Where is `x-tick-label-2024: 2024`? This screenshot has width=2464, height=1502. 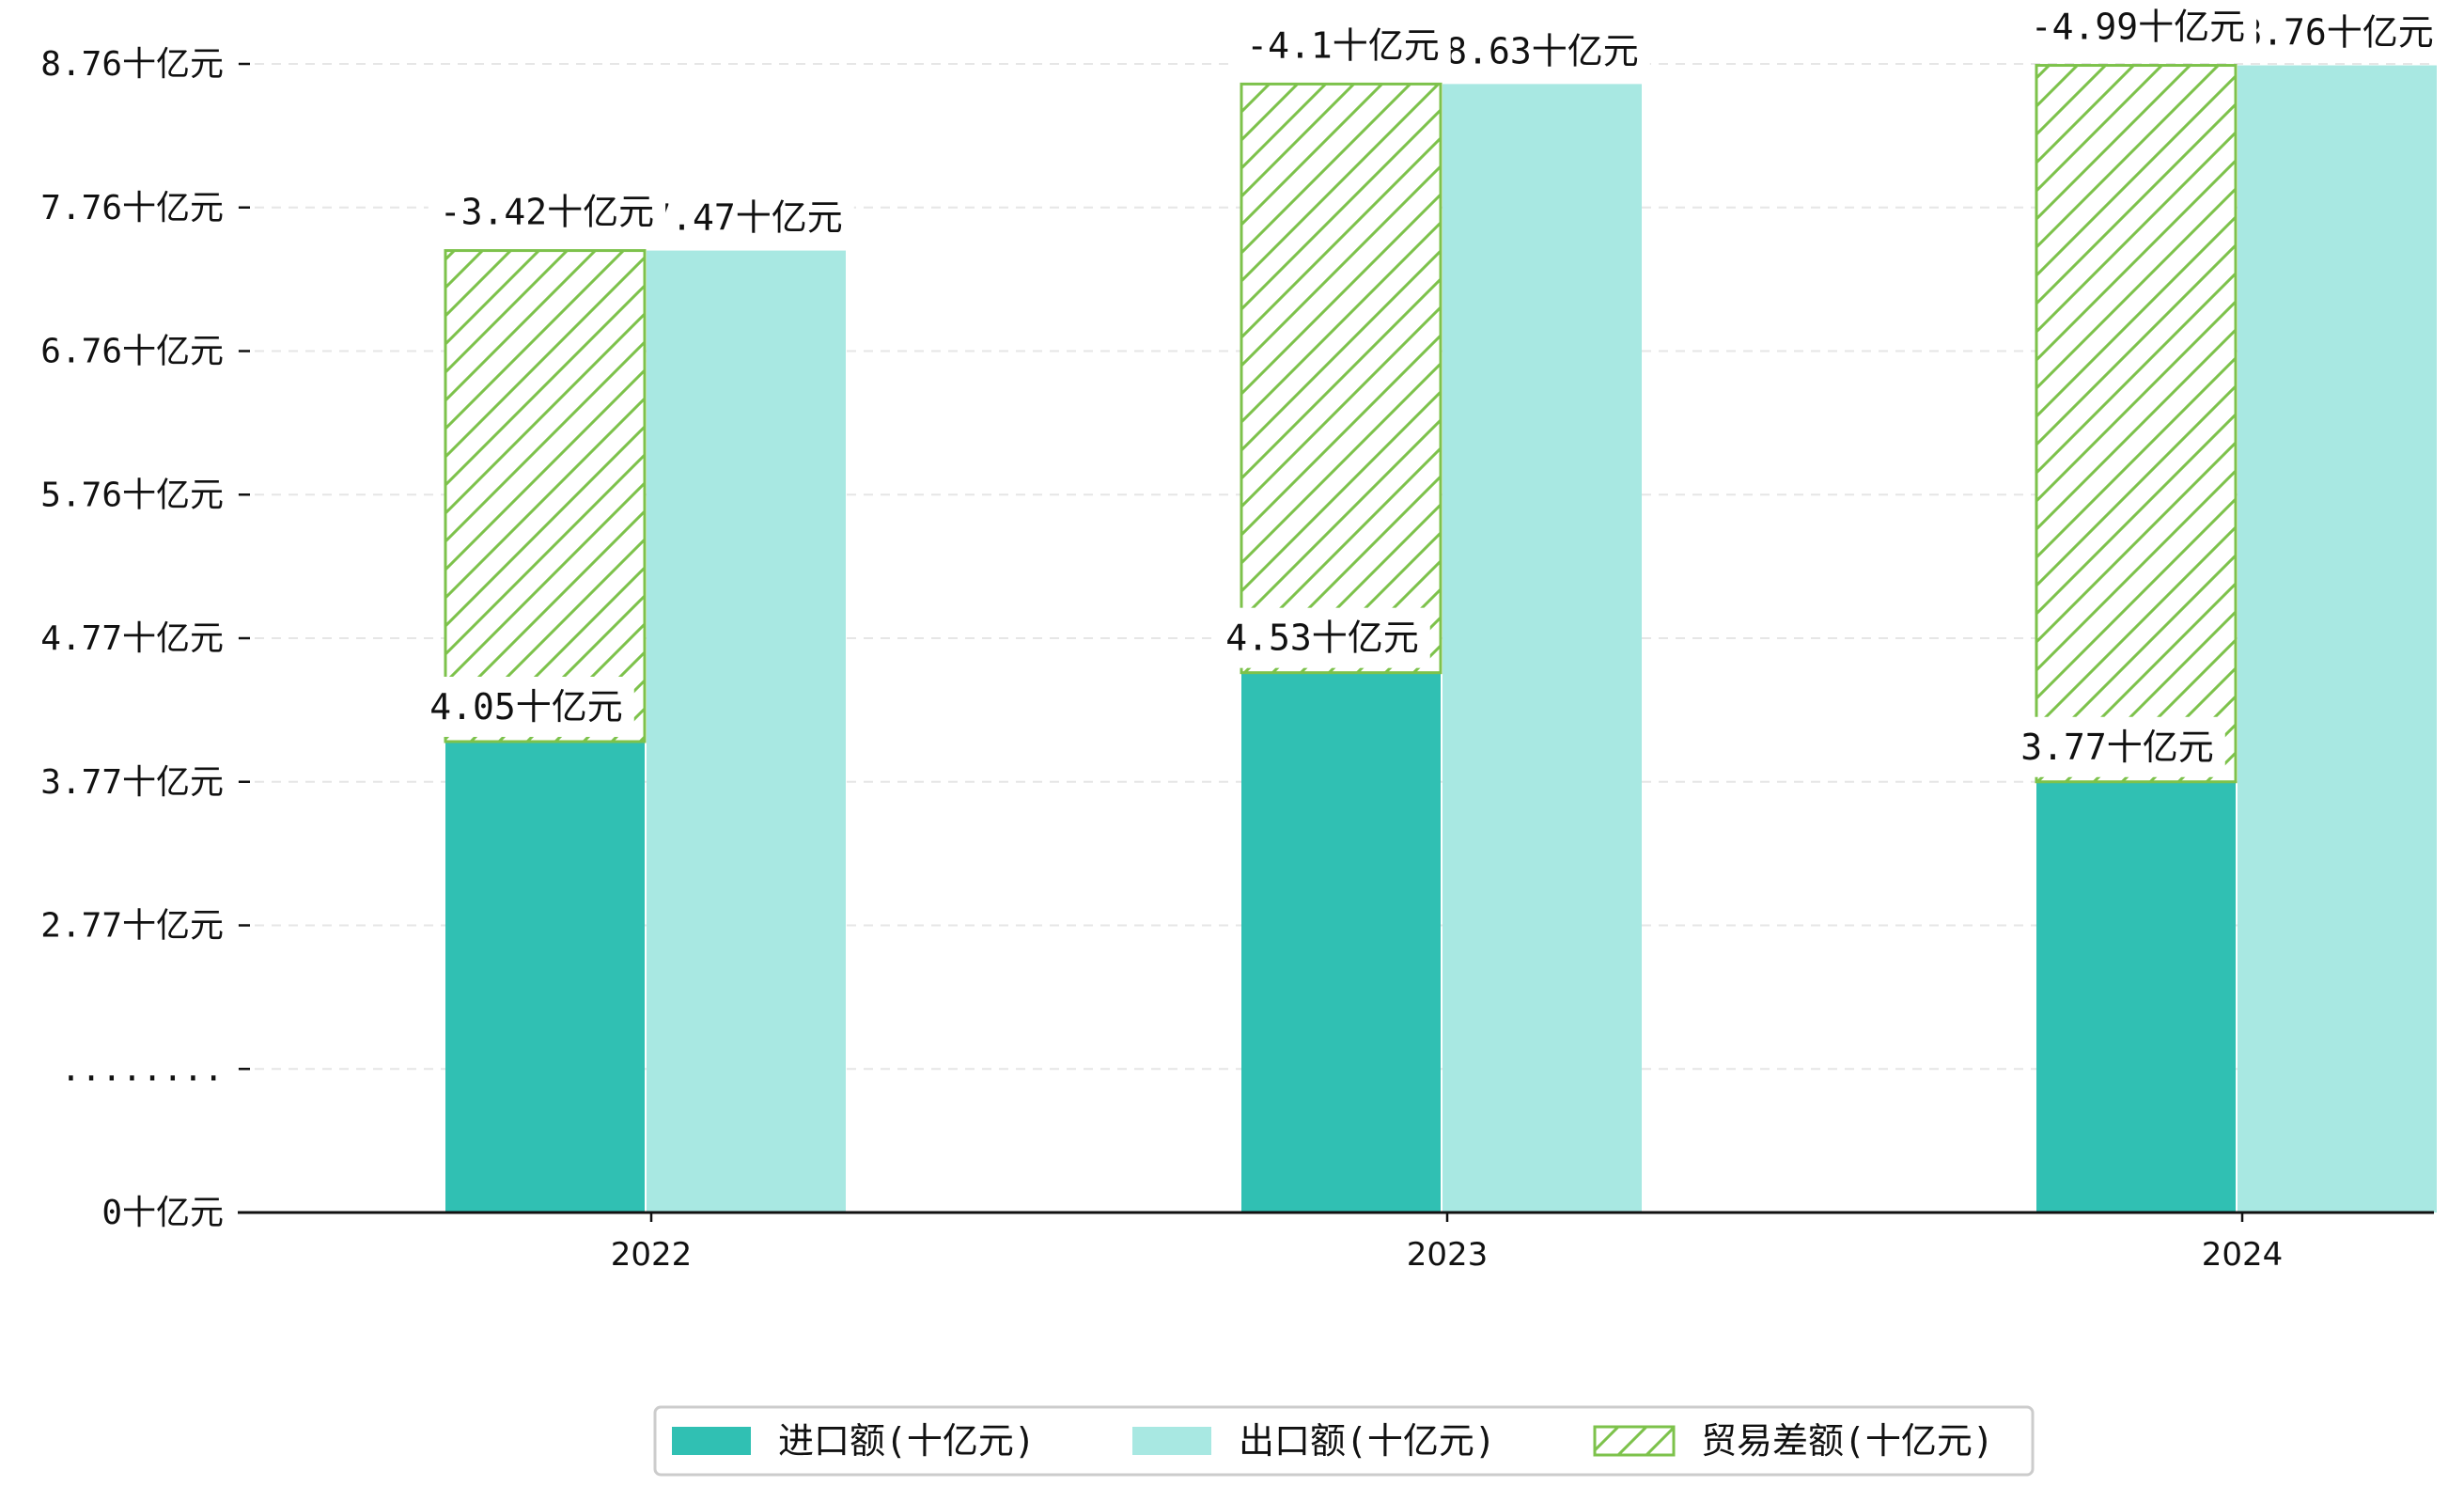 x-tick-label-2024: 2024 is located at coordinates (2243, 1255).